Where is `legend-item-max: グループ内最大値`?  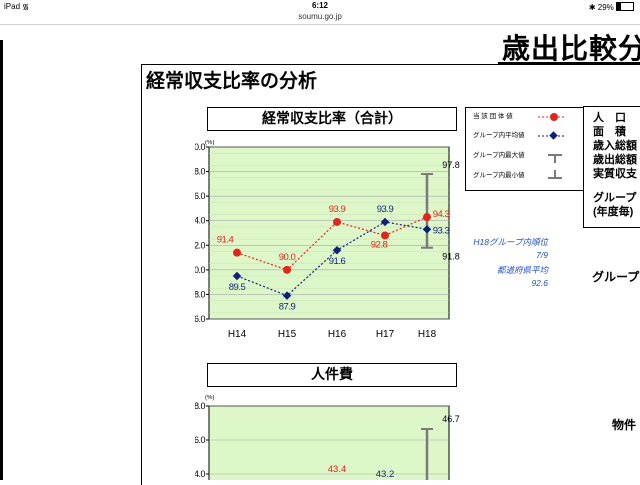 legend-item-max: グループ内最大値 is located at coordinates (499, 155).